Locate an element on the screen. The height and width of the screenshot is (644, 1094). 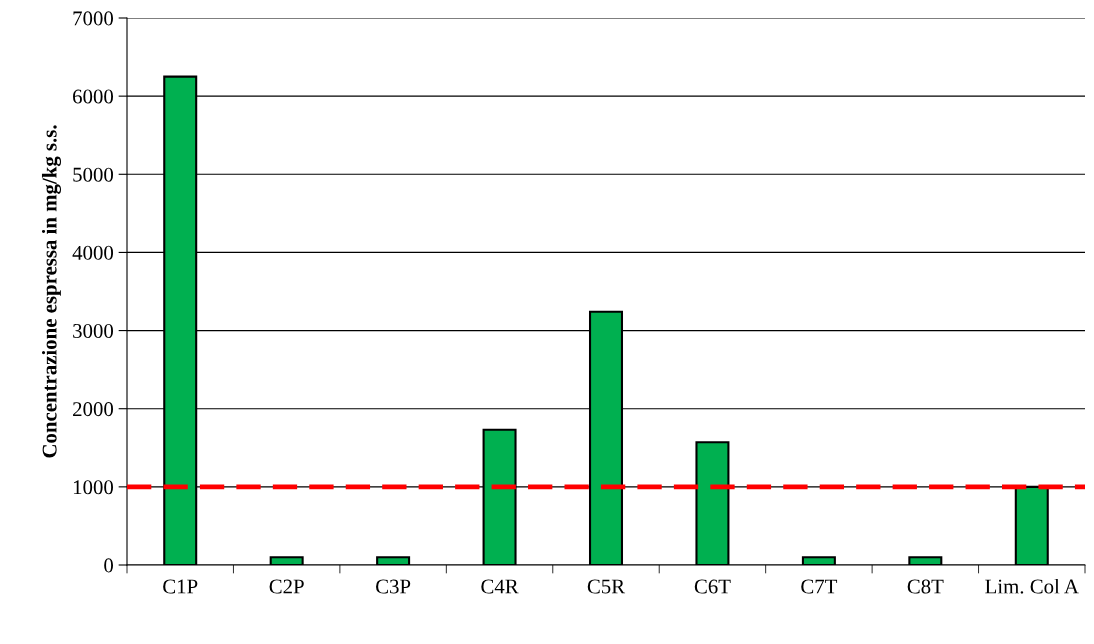
x-tick-label: C7T is located at coordinates (819, 586).